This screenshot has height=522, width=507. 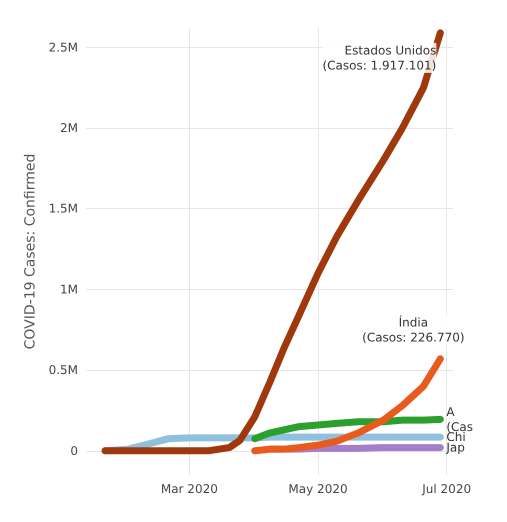 What do you see at coordinates (318, 489) in the screenshot?
I see `x-tick-label: May 2020` at bounding box center [318, 489].